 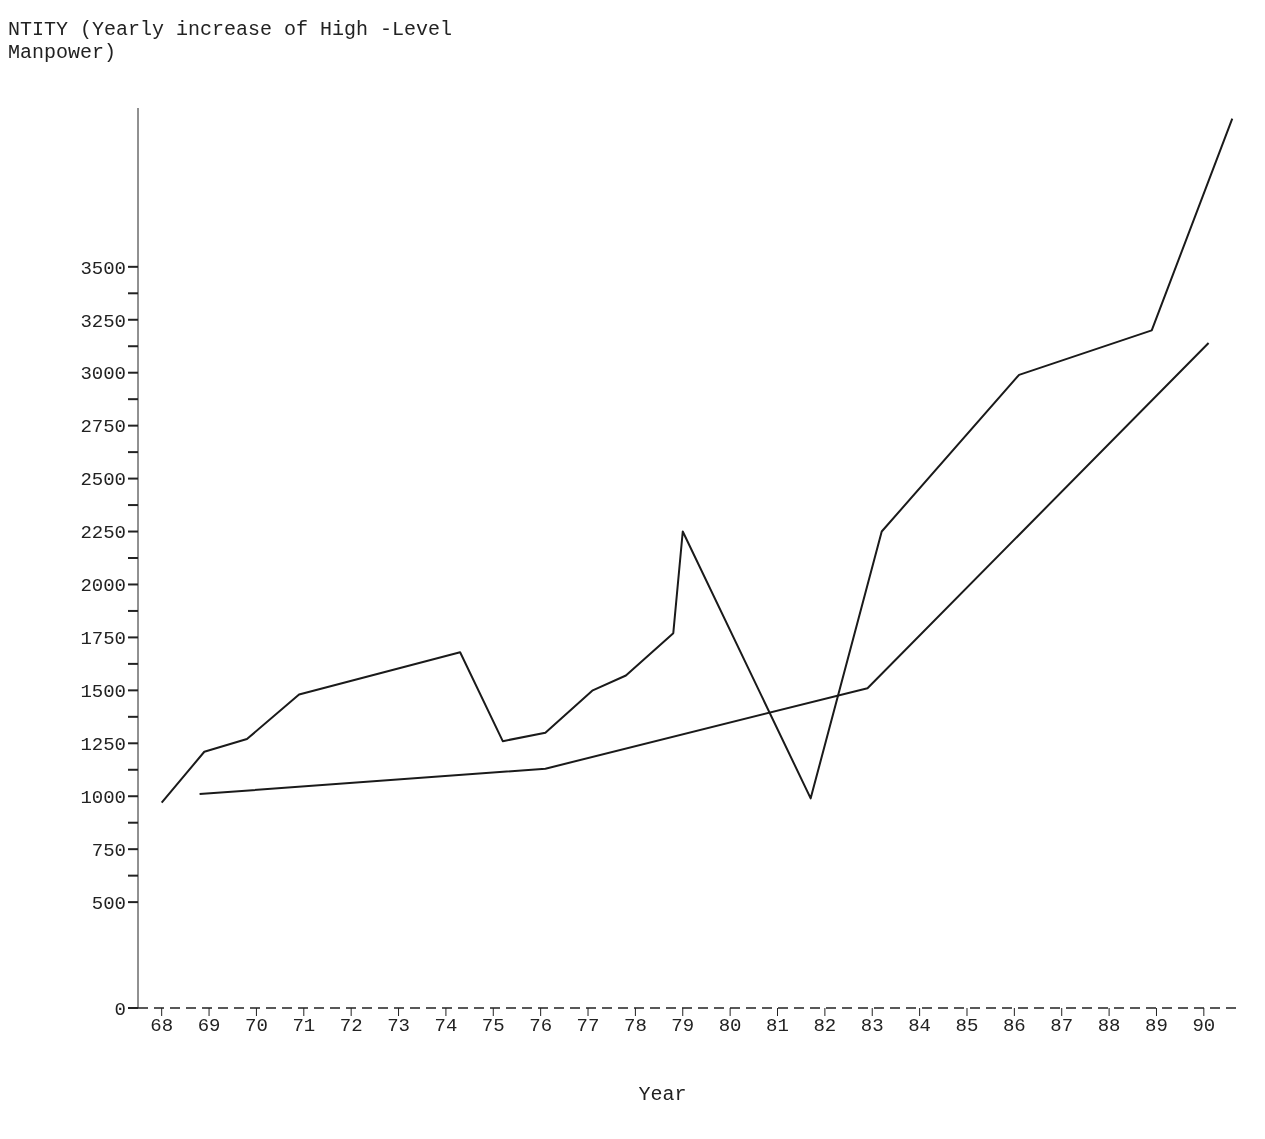 I want to click on y-tick-label: 2000, so click(x=103, y=586).